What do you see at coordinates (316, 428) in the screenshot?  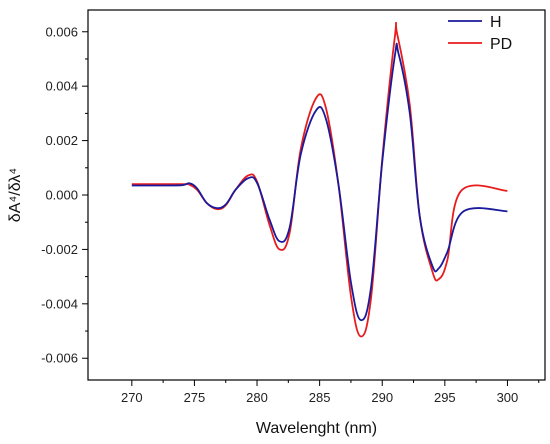 I see `x-axis-title: Wavelenght (nm)` at bounding box center [316, 428].